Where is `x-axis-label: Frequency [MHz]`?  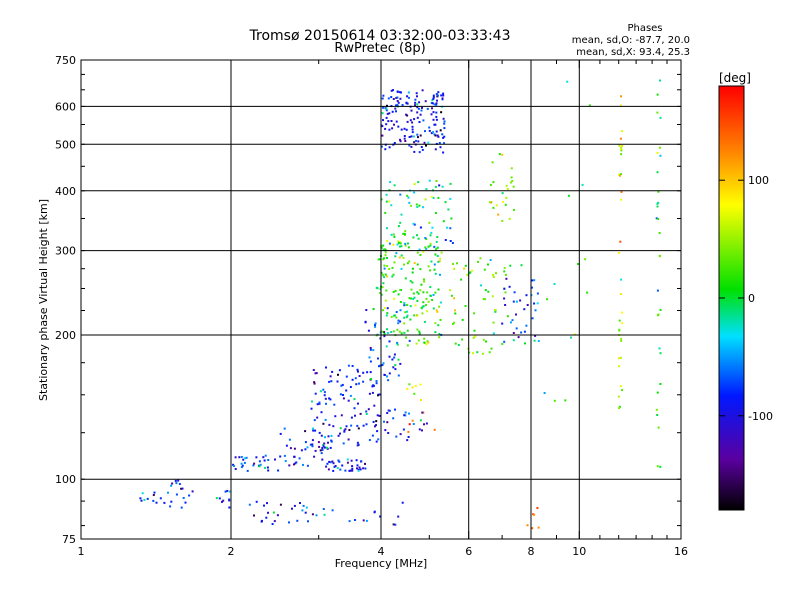 x-axis-label: Frequency [MHz] is located at coordinates (381, 563).